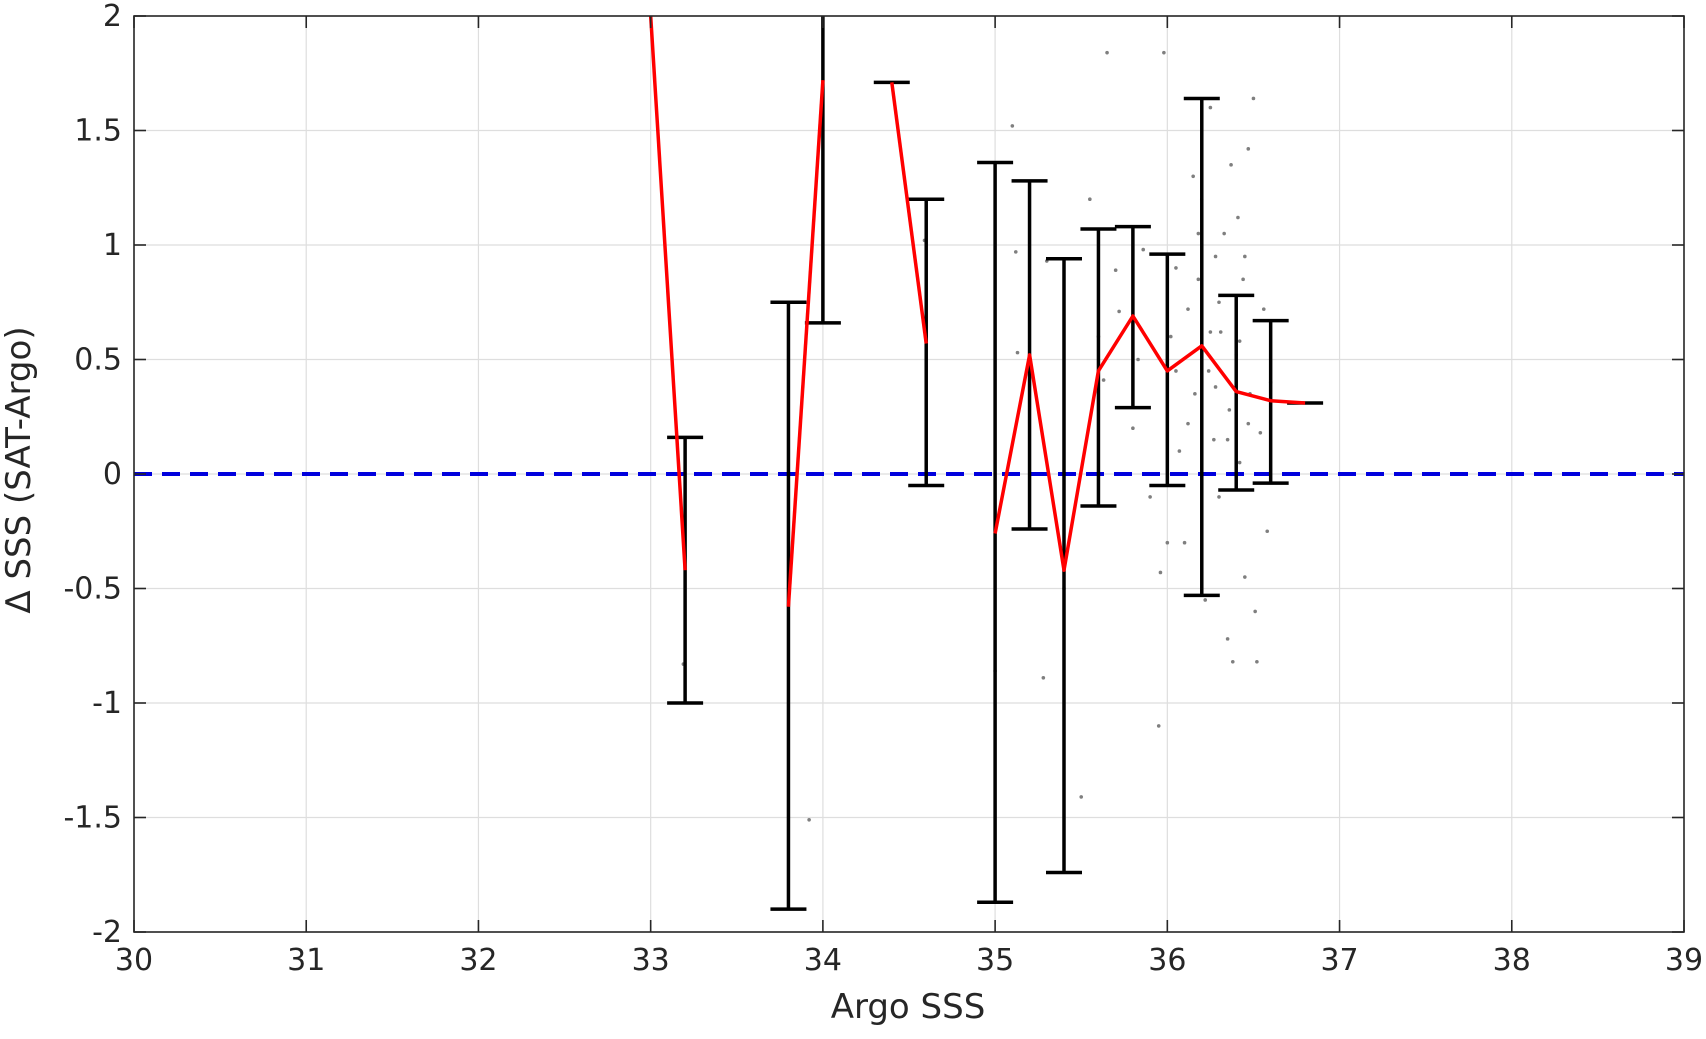 The image size is (1706, 1039). Describe the element at coordinates (134, 960) in the screenshot. I see `x-tick-label: 30` at that location.